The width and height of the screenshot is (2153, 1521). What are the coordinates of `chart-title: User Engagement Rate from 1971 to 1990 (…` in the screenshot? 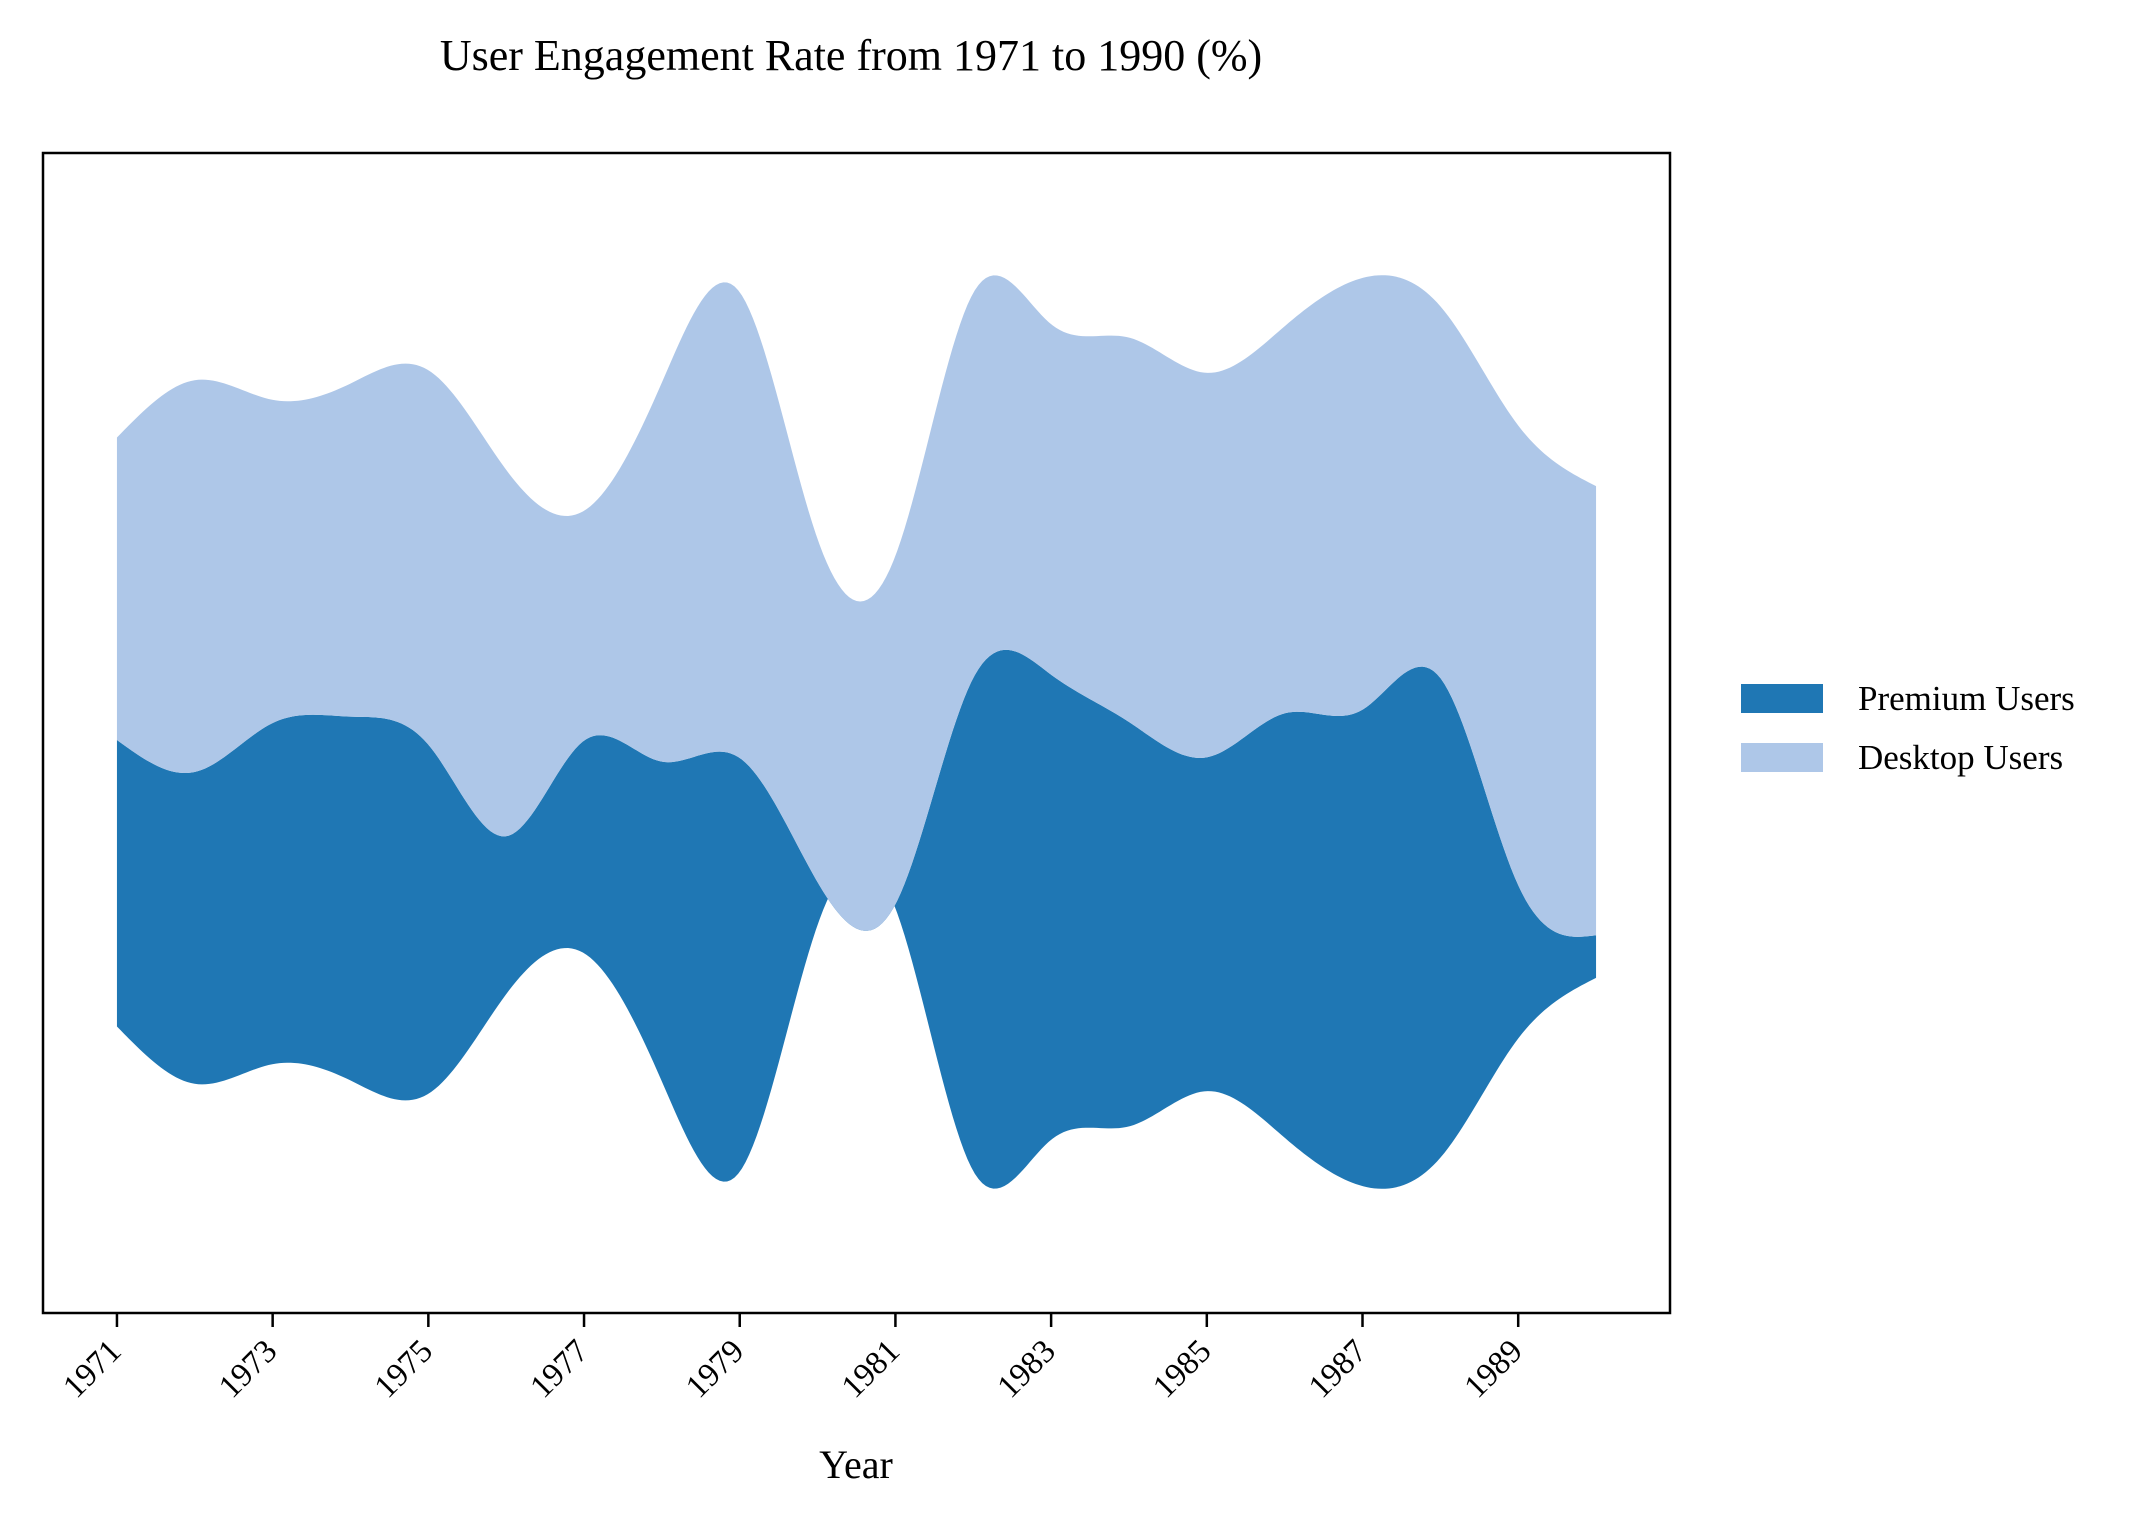 It's located at (851, 55).